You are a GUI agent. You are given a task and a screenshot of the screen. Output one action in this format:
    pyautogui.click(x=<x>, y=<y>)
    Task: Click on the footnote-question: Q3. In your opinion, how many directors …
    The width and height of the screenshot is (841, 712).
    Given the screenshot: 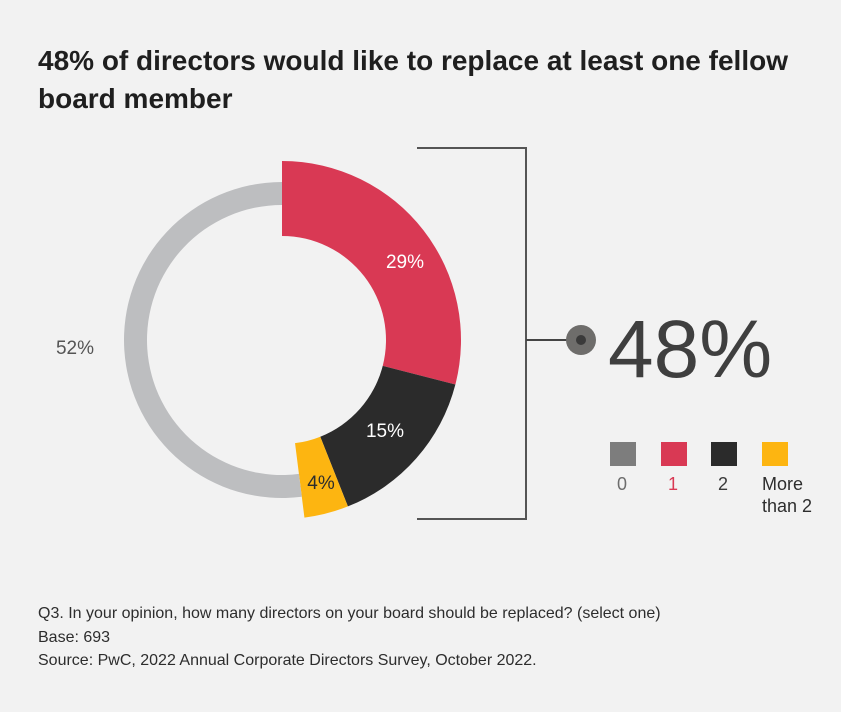 What is the action you would take?
    pyautogui.click(x=349, y=613)
    